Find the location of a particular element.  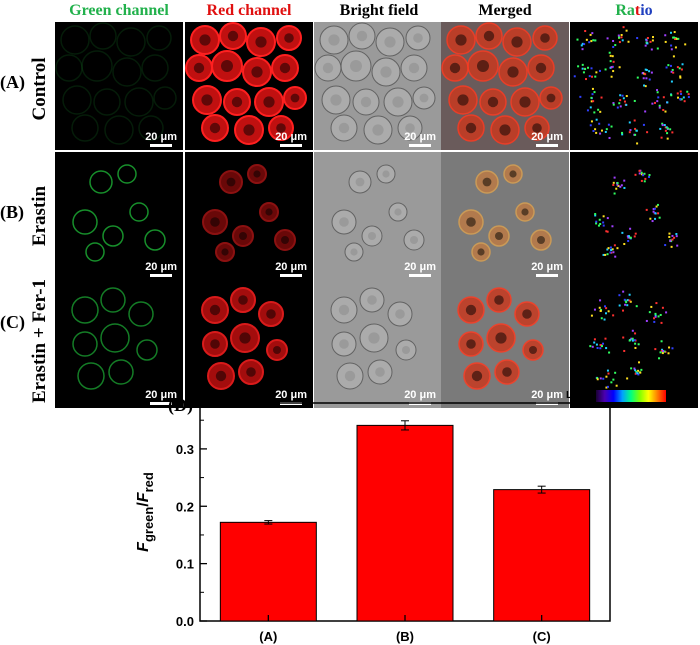

panel-green-row-1: 20 μm is located at coordinates (119, 86).